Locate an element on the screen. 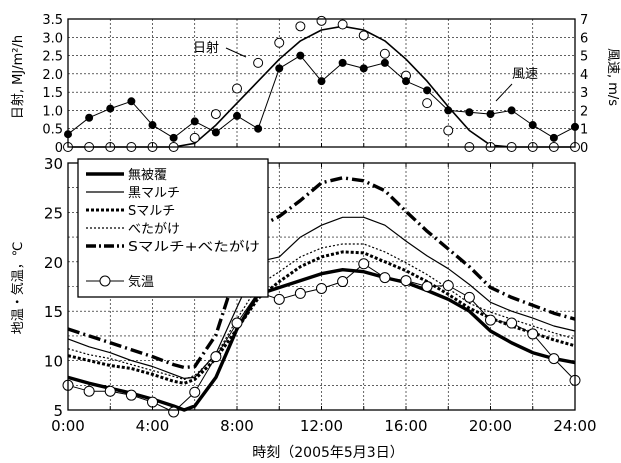 The image size is (621, 463). x-tick-label: 4:00 is located at coordinates (153, 426).